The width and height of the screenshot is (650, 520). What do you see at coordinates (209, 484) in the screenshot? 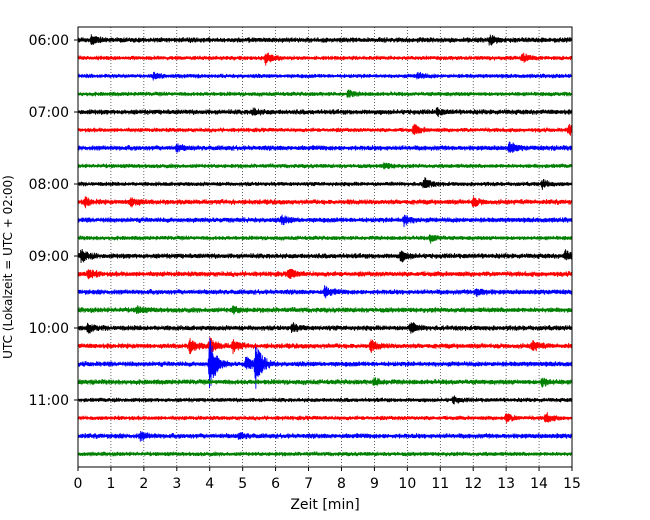
I see `x-tick-label: 4` at bounding box center [209, 484].